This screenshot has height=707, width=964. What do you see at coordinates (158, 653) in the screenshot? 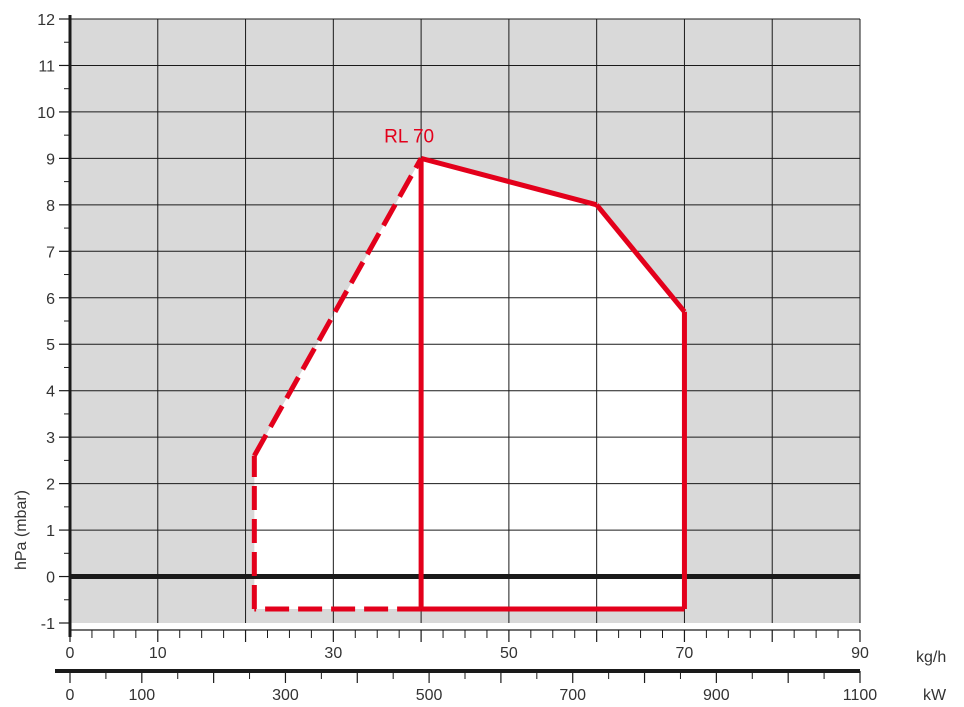
I see `kgh-tick-label: 10` at bounding box center [158, 653].